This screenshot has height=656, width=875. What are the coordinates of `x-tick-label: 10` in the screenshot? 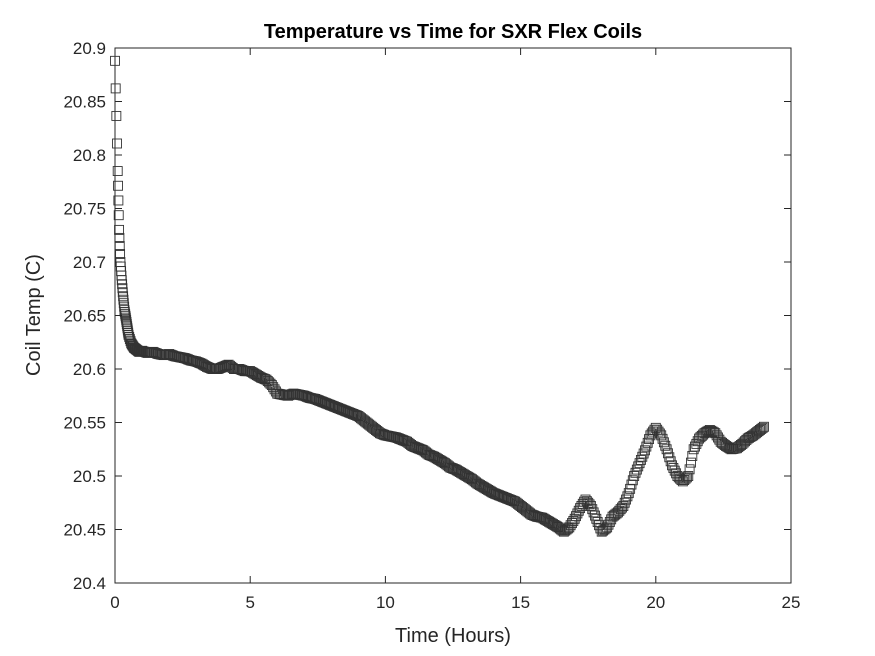 It's located at (385, 602).